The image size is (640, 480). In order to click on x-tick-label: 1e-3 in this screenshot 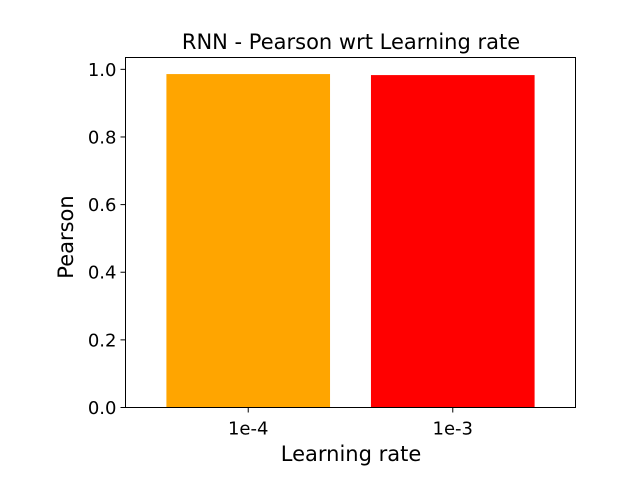, I will do `click(453, 429)`.